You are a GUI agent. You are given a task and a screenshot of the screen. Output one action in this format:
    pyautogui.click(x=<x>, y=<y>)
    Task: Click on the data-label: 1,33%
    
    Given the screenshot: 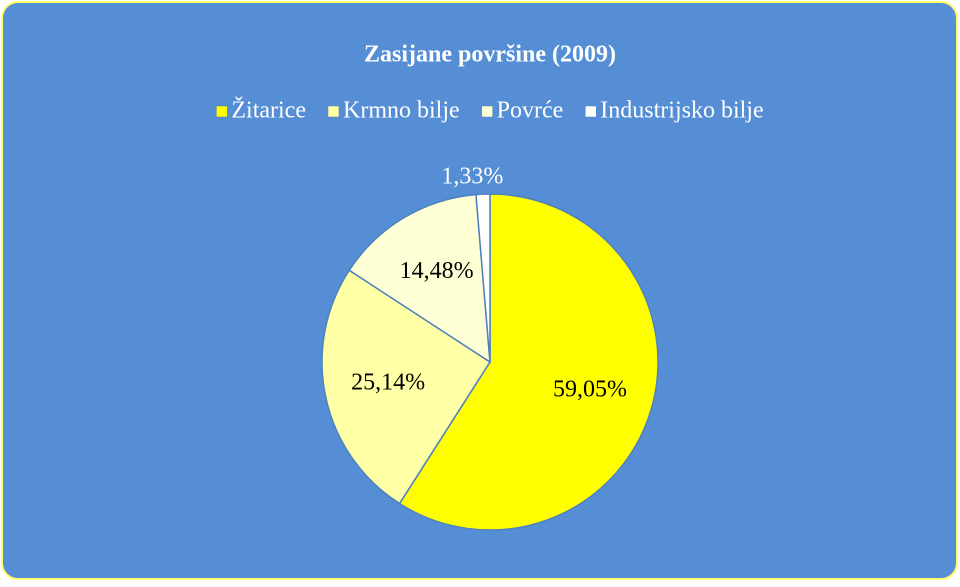 What is the action you would take?
    pyautogui.click(x=472, y=177)
    